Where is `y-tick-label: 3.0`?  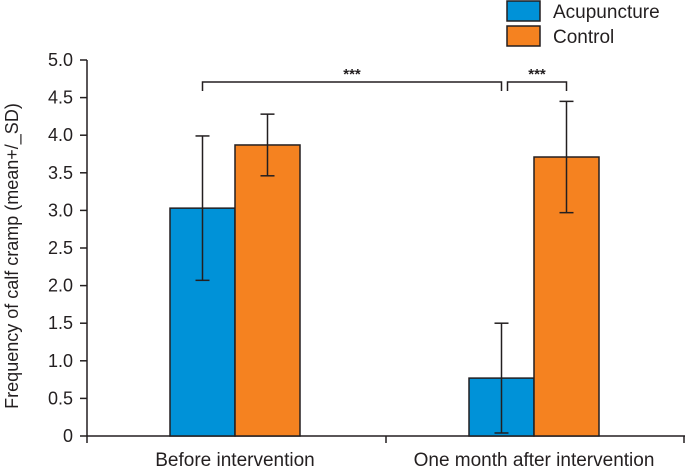 y-tick-label: 3.0 is located at coordinates (60, 210).